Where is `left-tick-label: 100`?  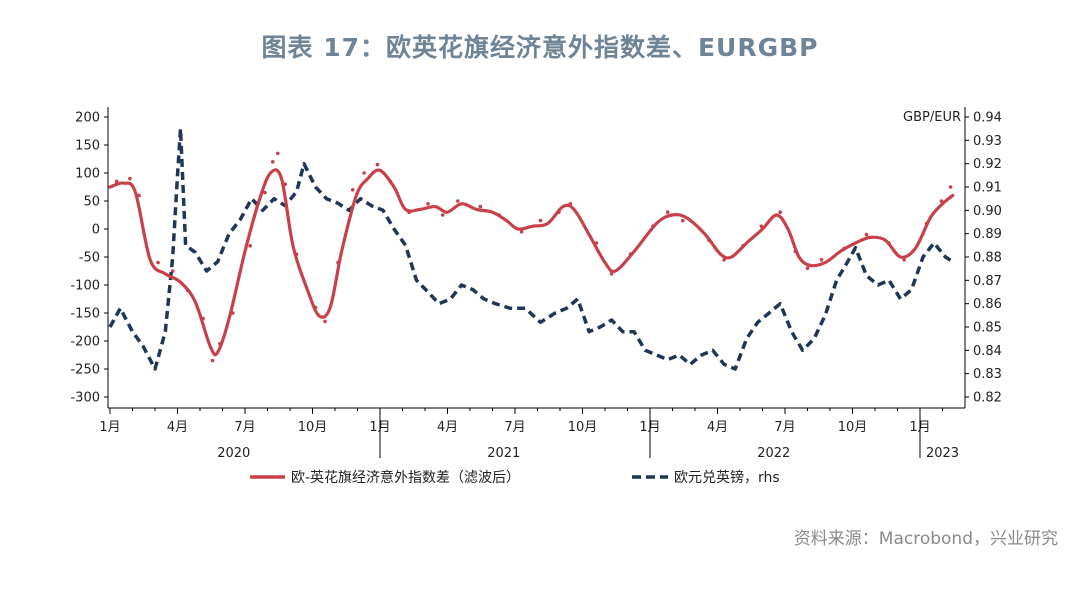
left-tick-label: 100 is located at coordinates (87, 174).